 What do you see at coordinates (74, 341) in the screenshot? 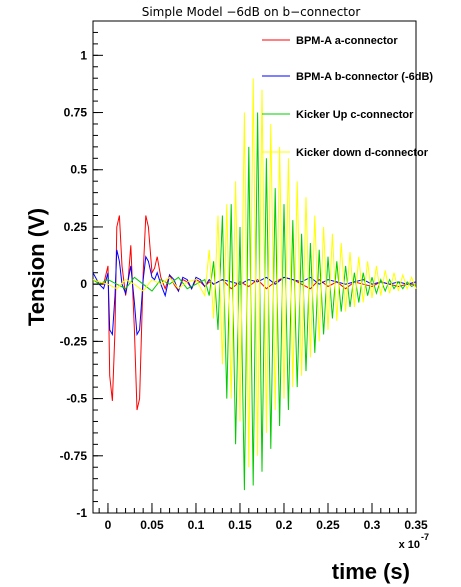
I see `y-tick-label: -0.25` at bounding box center [74, 341].